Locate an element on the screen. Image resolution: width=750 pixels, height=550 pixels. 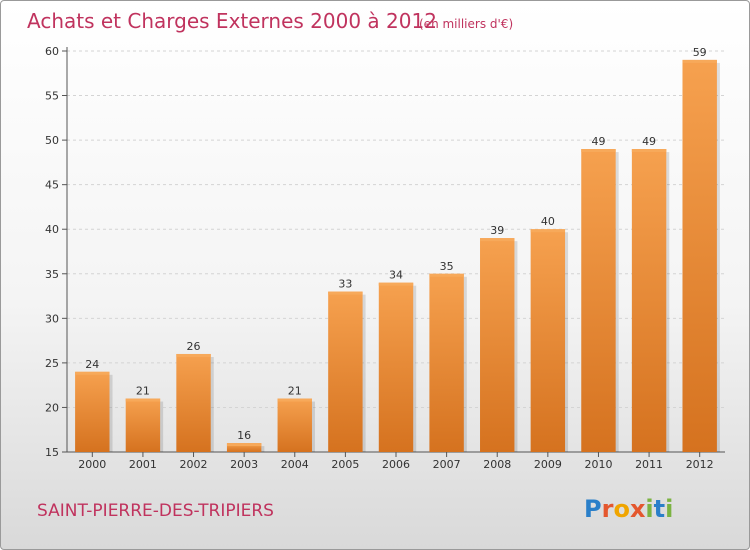
bar-2007 is located at coordinates (448, 362).